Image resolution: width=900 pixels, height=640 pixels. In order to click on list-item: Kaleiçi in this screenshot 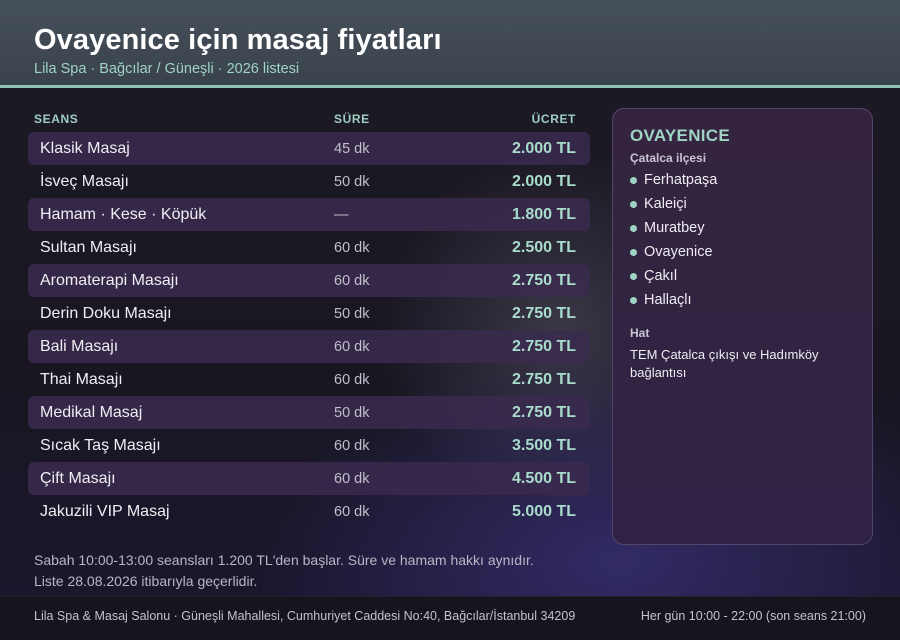, I will do `click(673, 206)`.